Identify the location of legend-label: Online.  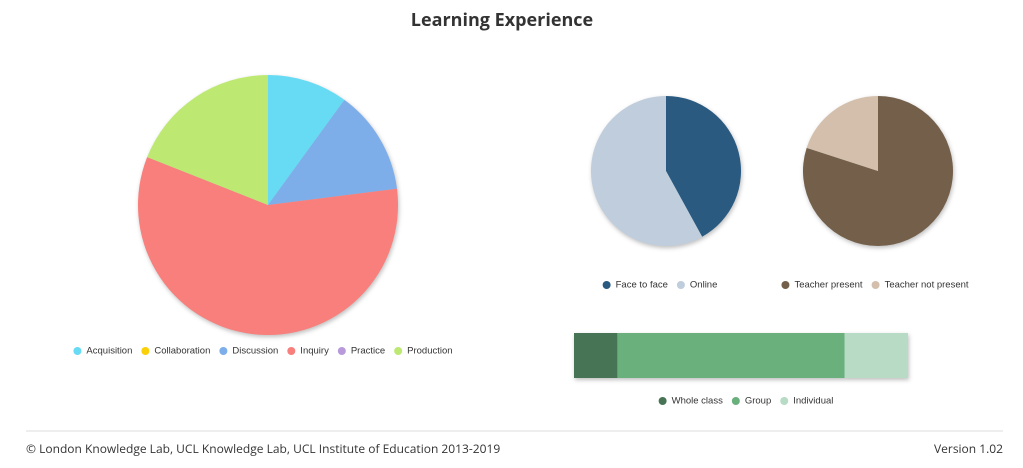
(703, 285).